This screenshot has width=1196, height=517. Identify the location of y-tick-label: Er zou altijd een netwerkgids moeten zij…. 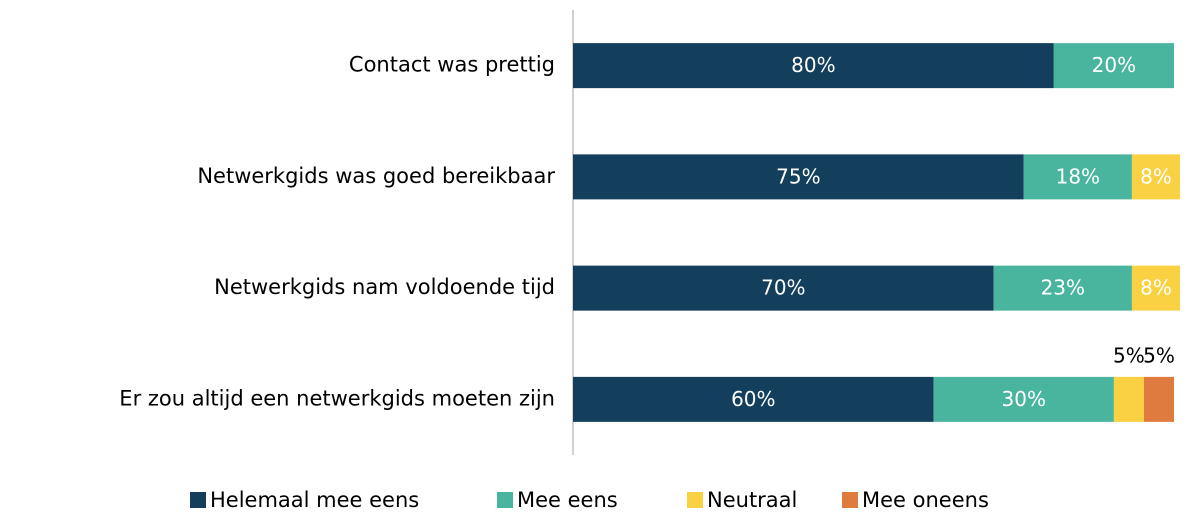
(337, 398).